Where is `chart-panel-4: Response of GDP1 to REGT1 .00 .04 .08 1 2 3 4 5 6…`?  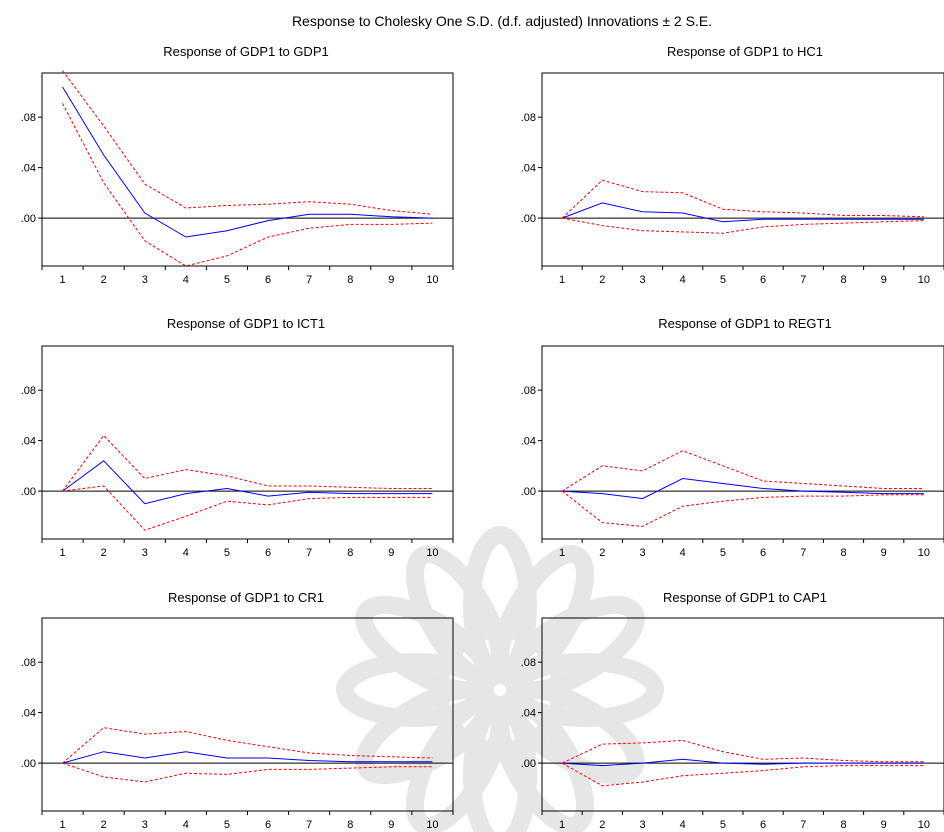
chart-panel-4: Response of GDP1 to REGT1 .00 .04 .08 1 2 3 4 5 6… is located at coordinates (732, 437).